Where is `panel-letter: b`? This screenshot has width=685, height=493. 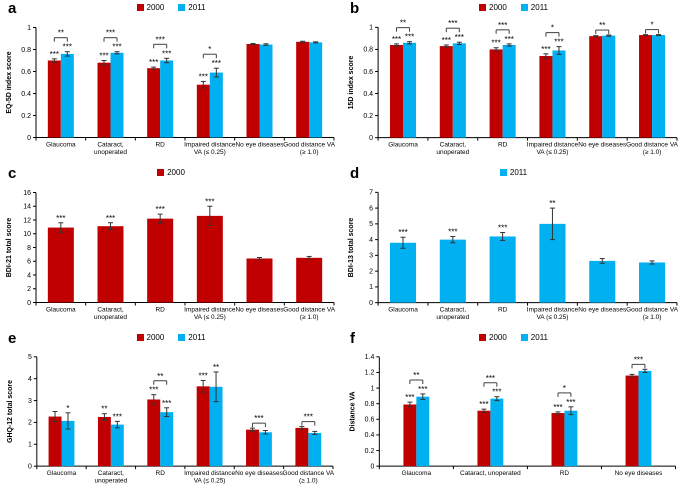 panel-letter: b is located at coordinates (355, 8).